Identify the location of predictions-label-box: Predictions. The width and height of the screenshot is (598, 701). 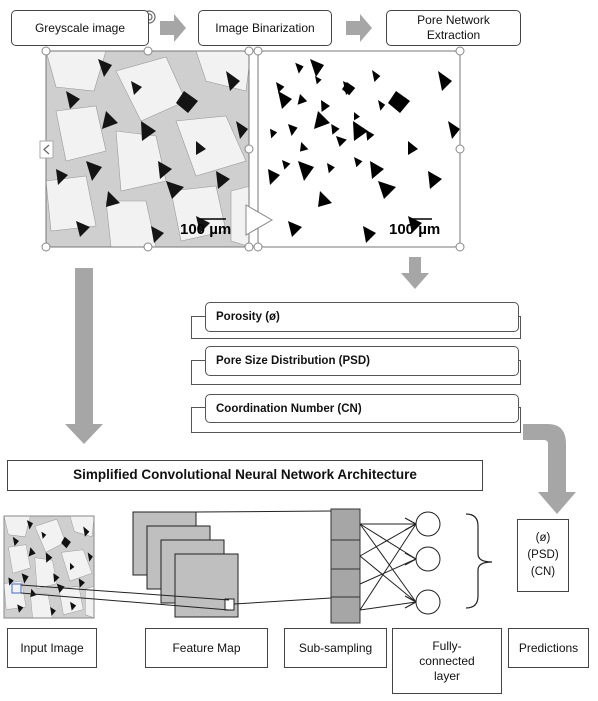
(548, 648).